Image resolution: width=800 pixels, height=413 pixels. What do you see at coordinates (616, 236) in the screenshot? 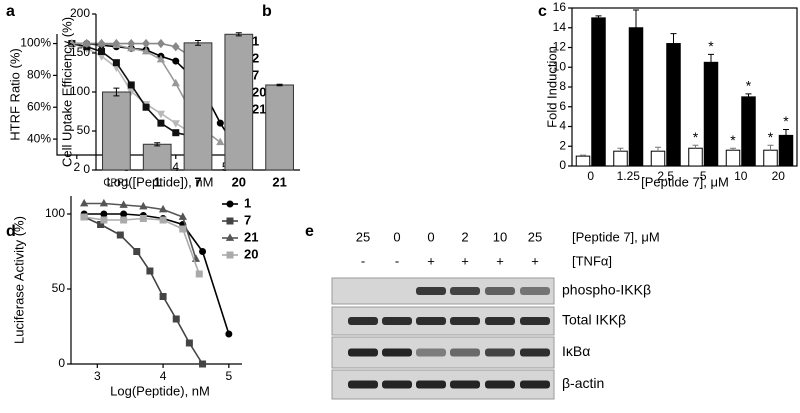
I see `condition-label: [Peptide 7], μM` at bounding box center [616, 236].